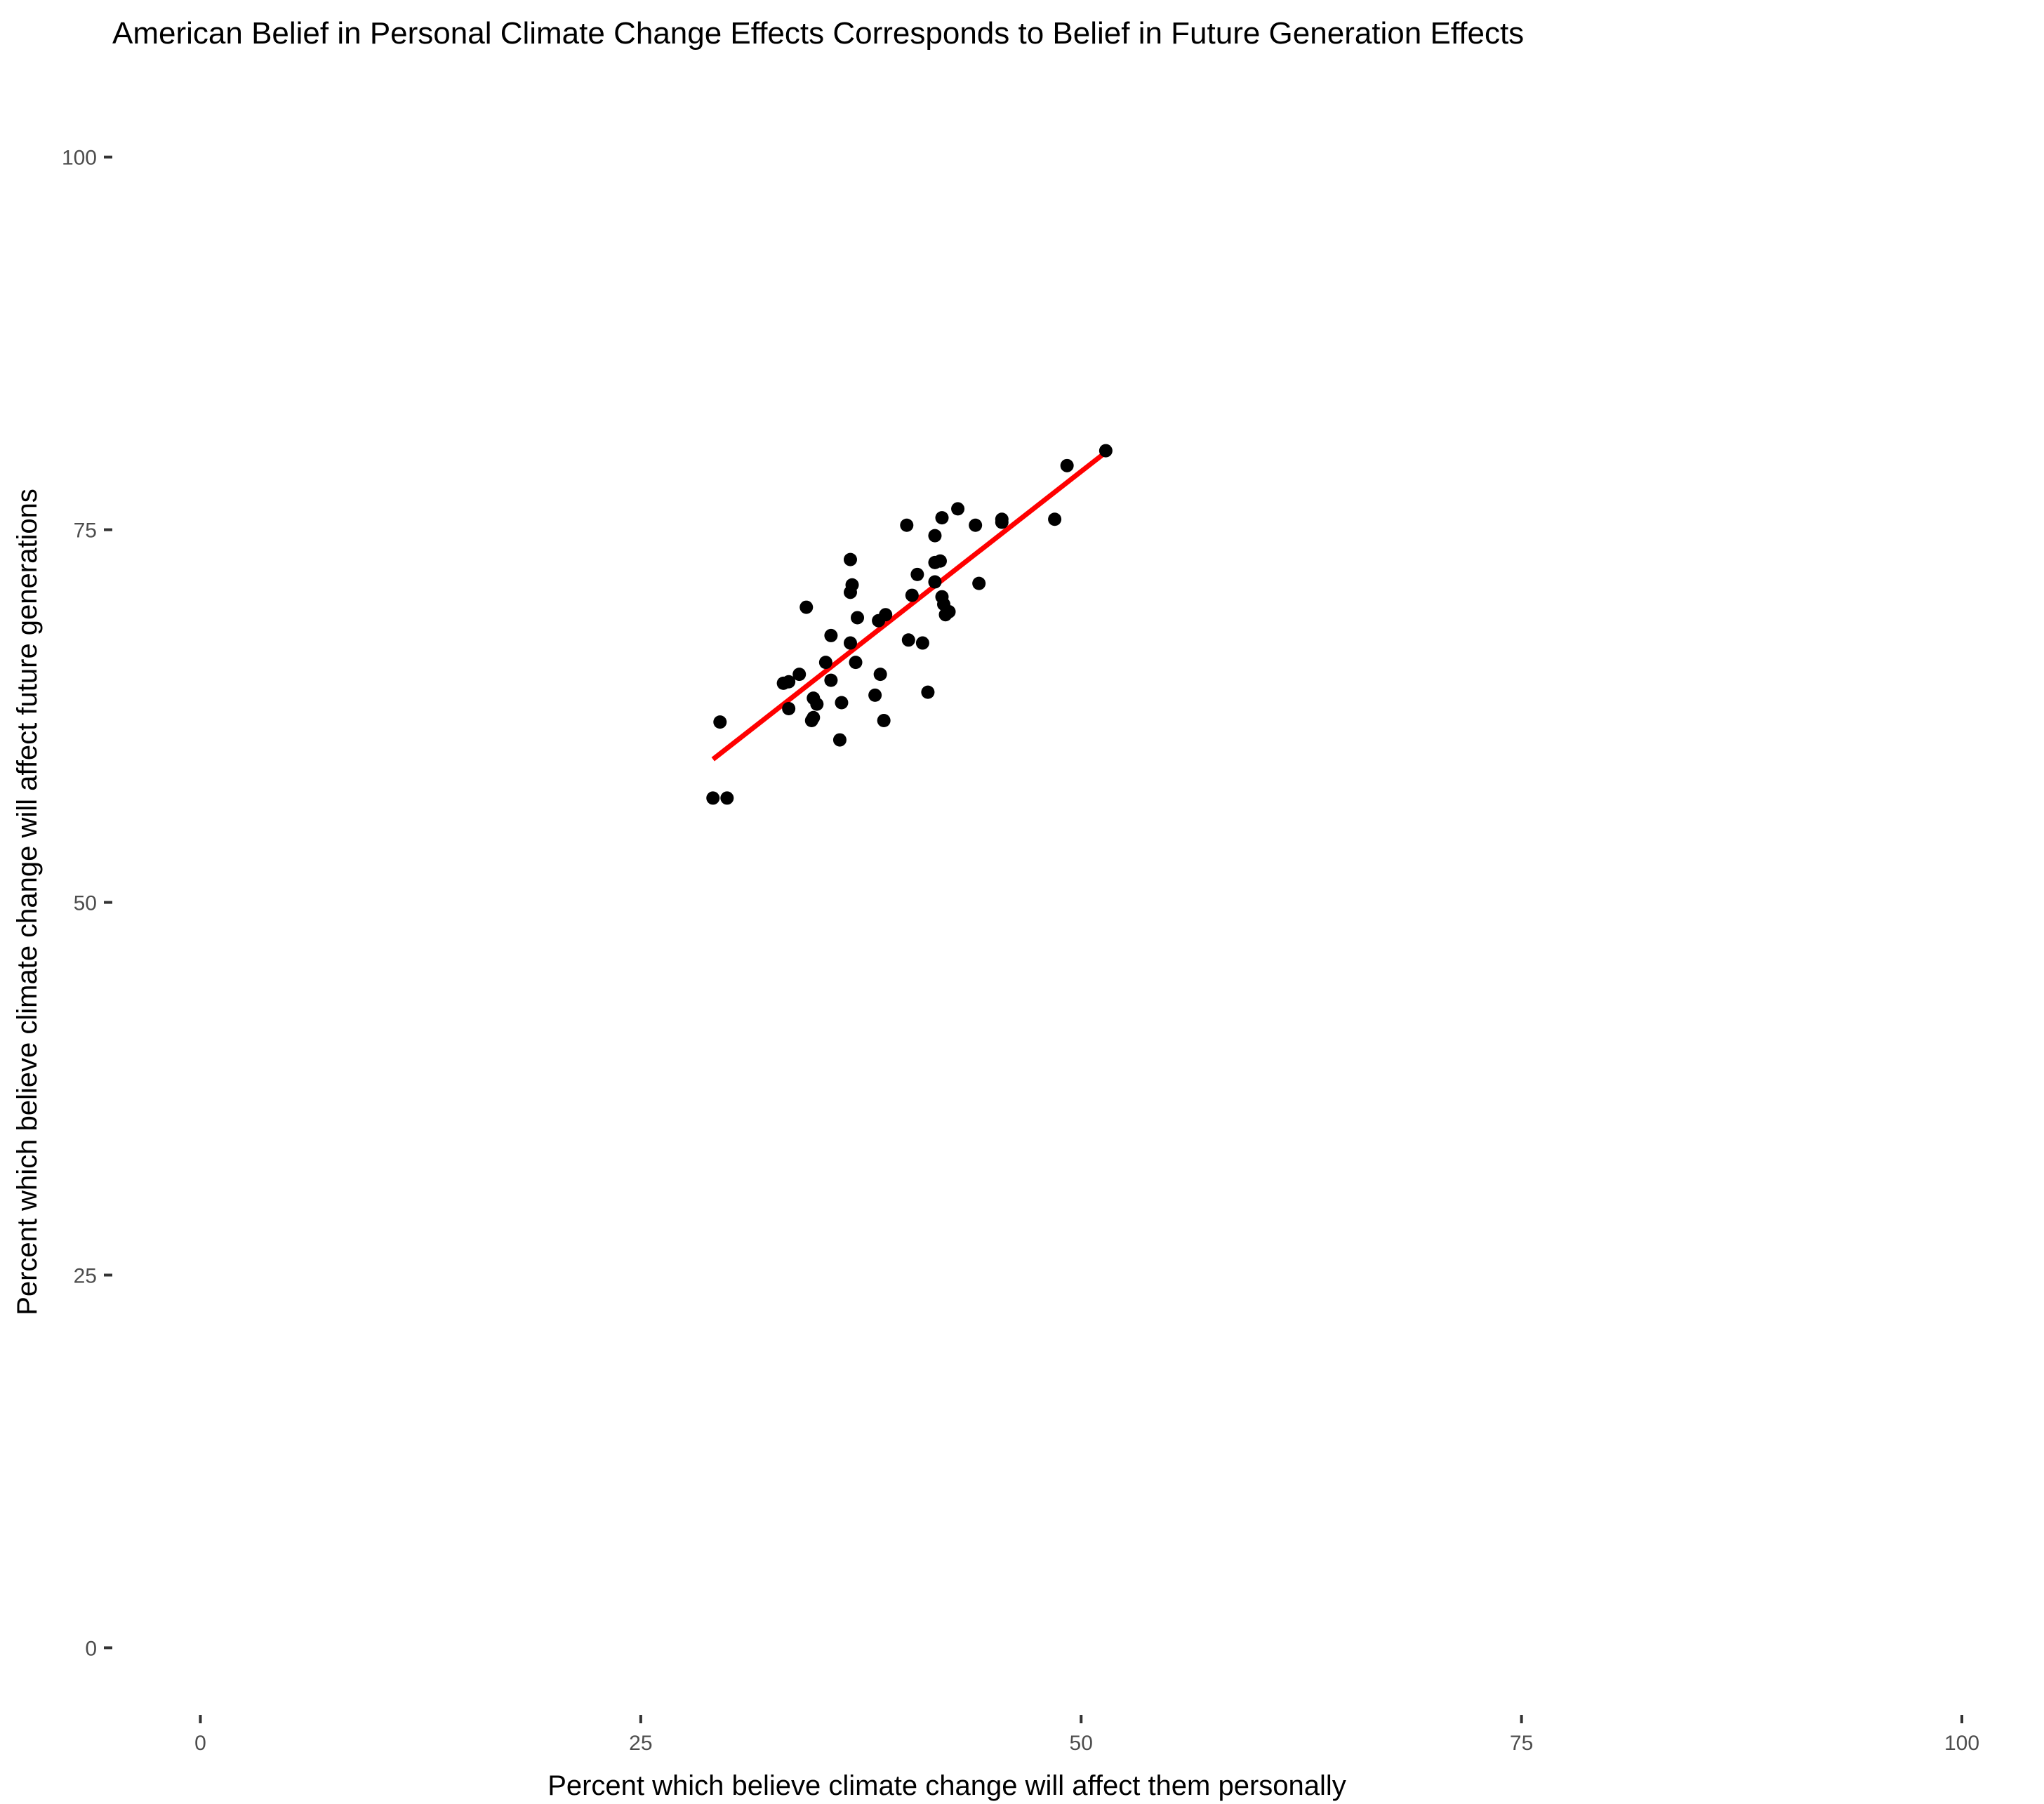 This screenshot has height=1804, width=2044. Describe the element at coordinates (1521, 1743) in the screenshot. I see `x-tick-label: 75` at that location.